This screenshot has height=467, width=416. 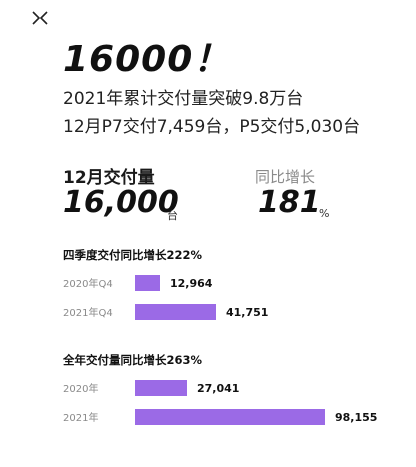 What do you see at coordinates (80, 417) in the screenshot?
I see `category-label: 2021年` at bounding box center [80, 417].